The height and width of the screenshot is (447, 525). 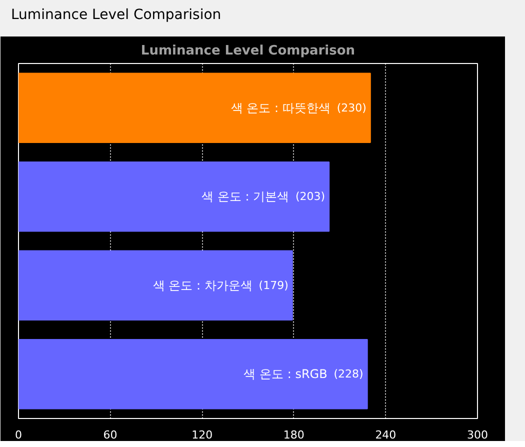 I want to click on data-label: (203), so click(x=311, y=197).